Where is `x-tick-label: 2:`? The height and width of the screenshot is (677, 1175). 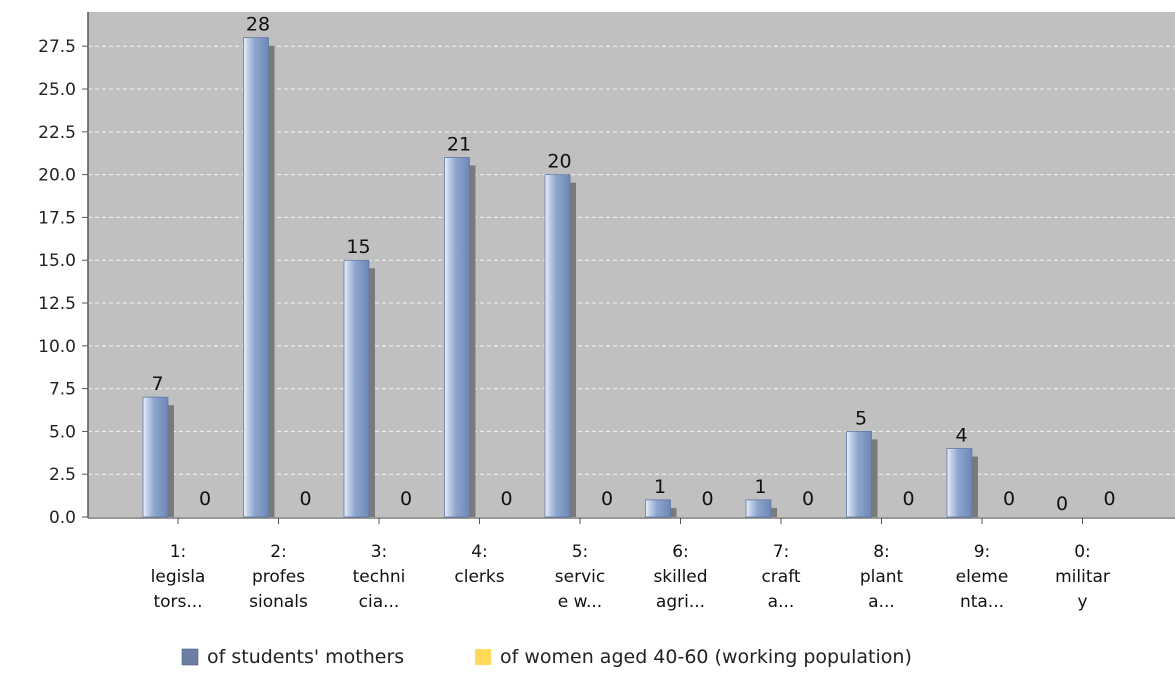
x-tick-label: 2: is located at coordinates (278, 552).